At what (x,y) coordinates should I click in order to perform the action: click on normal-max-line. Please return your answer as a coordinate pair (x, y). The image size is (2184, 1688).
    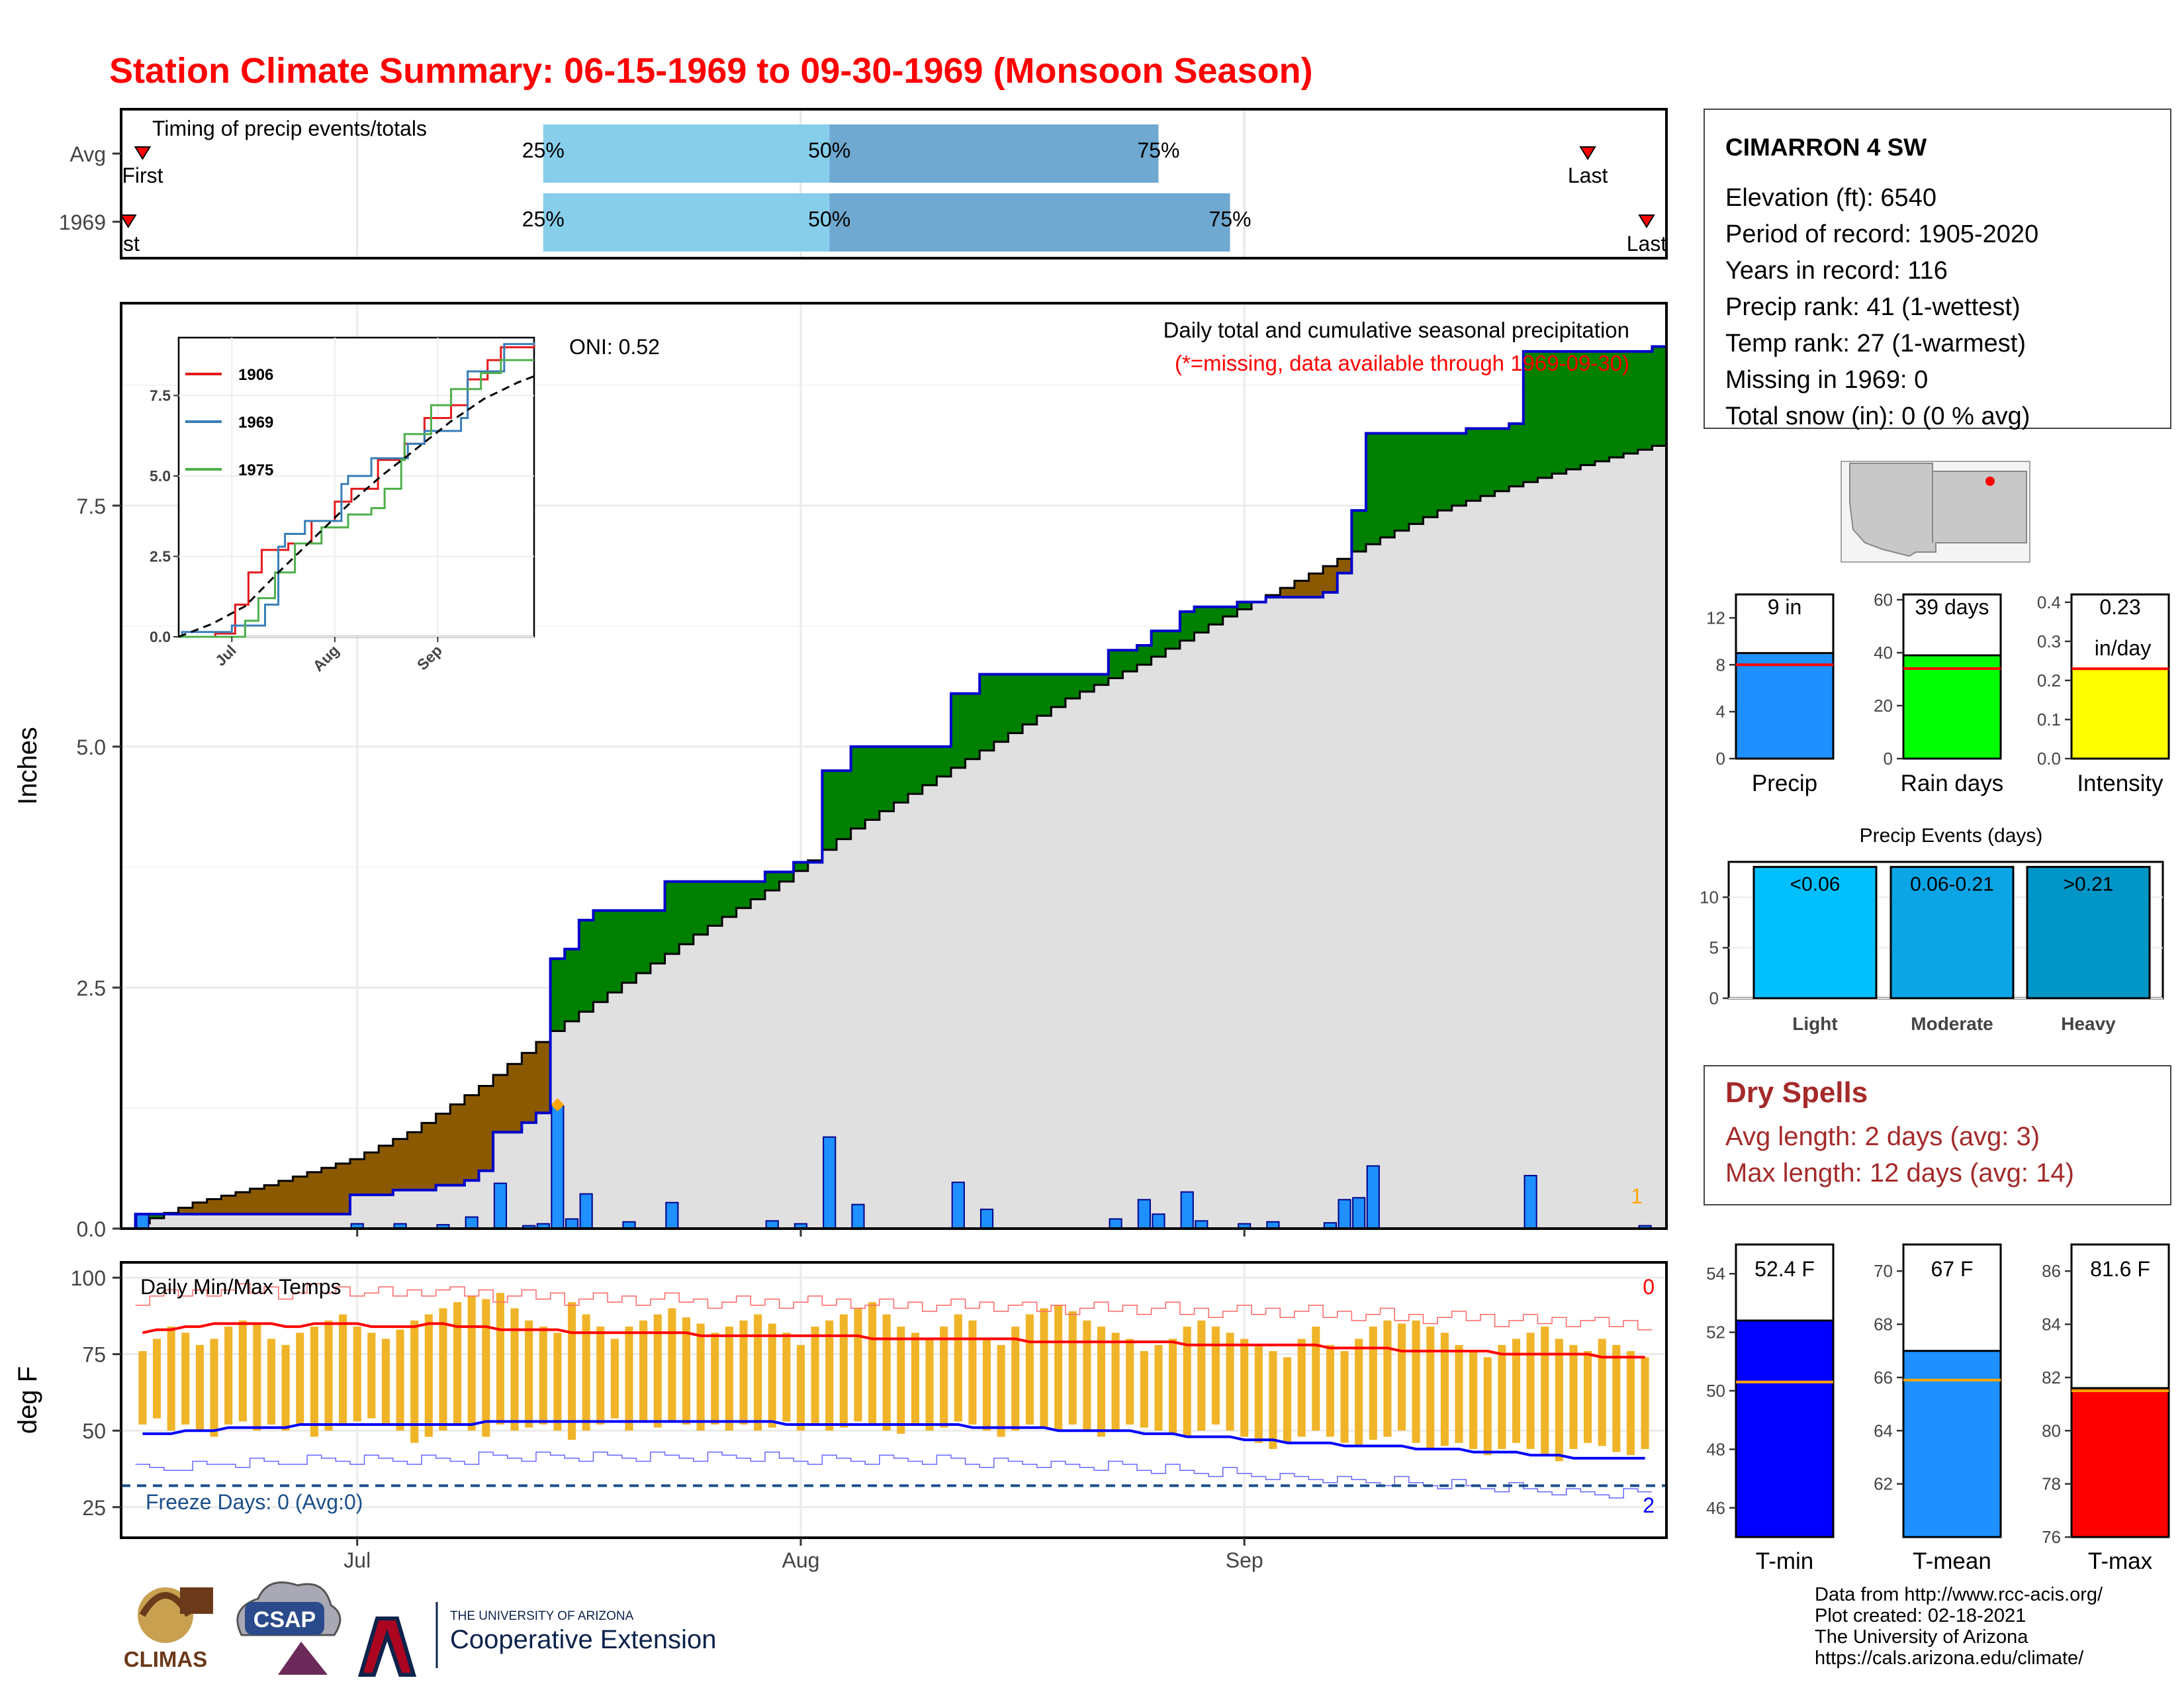
    Looking at the image, I should click on (893, 1340).